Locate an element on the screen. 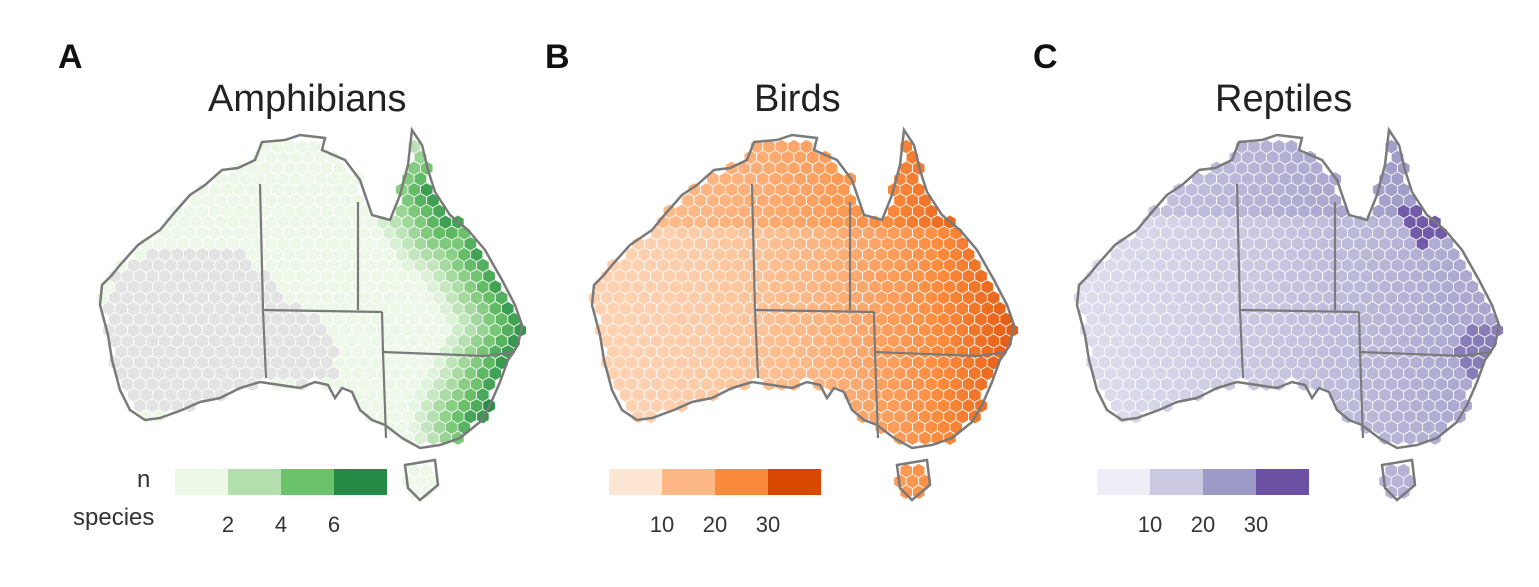 The height and width of the screenshot is (587, 1539). panel-letter-a: A is located at coordinates (70, 57).